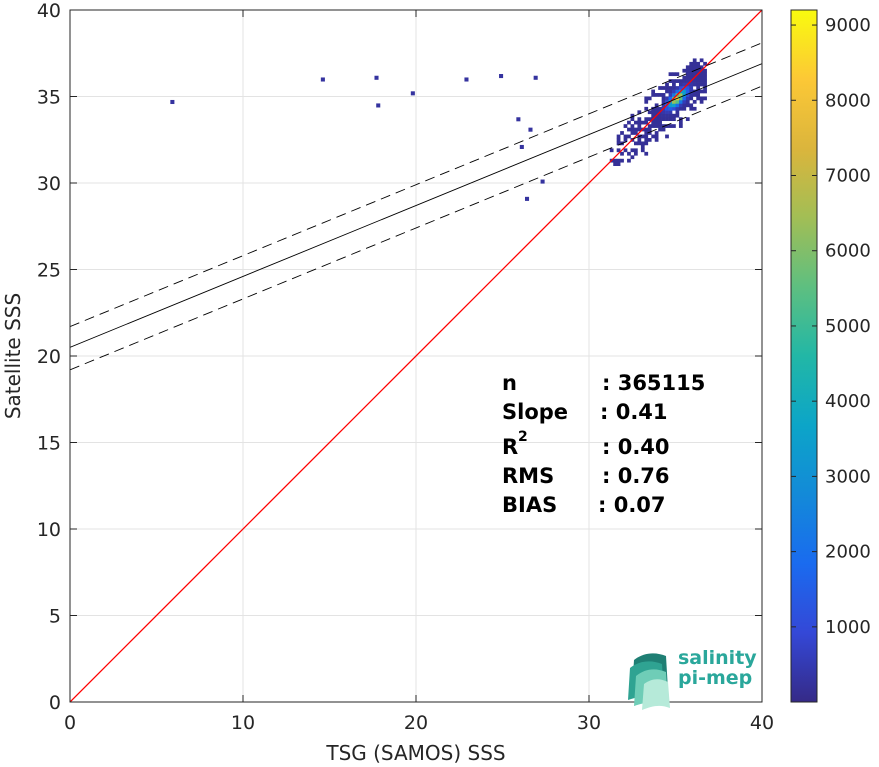 This screenshot has width=879, height=767. What do you see at coordinates (589, 723) in the screenshot?
I see `x-tick-label: 30` at bounding box center [589, 723].